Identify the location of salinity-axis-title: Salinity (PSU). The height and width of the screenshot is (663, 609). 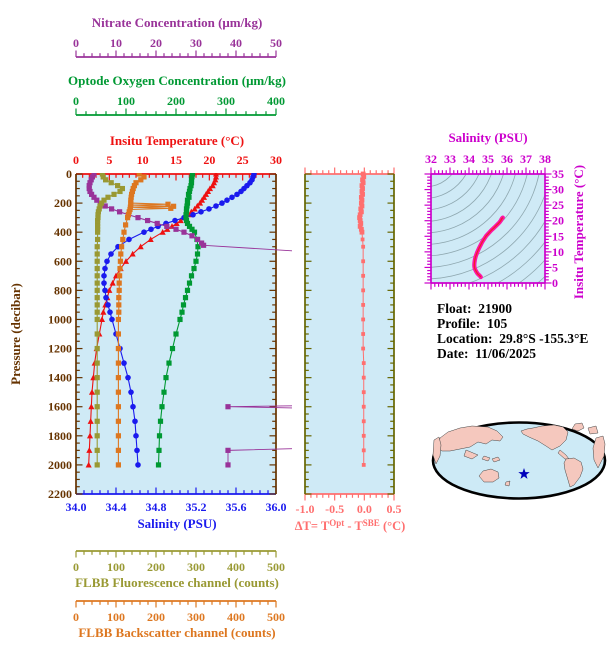
(177, 523).